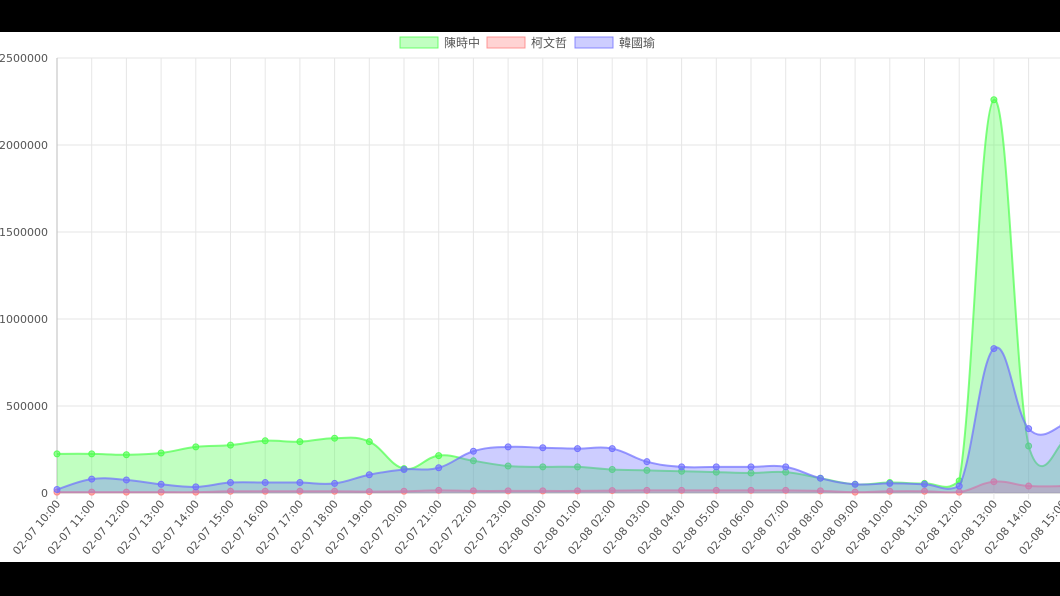 This screenshot has height=596, width=1060. I want to click on y-axis-labels: 0 500000 1000000 1500000 2000000 2500000, so click(24, 276).